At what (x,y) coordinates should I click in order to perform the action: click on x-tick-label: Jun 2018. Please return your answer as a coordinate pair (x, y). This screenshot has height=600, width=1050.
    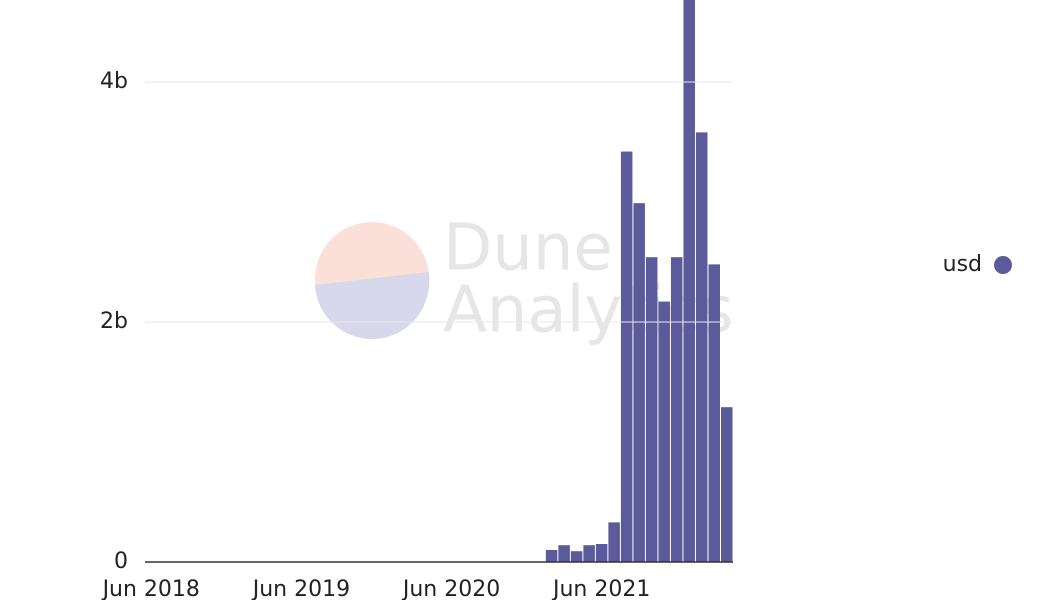
    Looking at the image, I should click on (150, 588).